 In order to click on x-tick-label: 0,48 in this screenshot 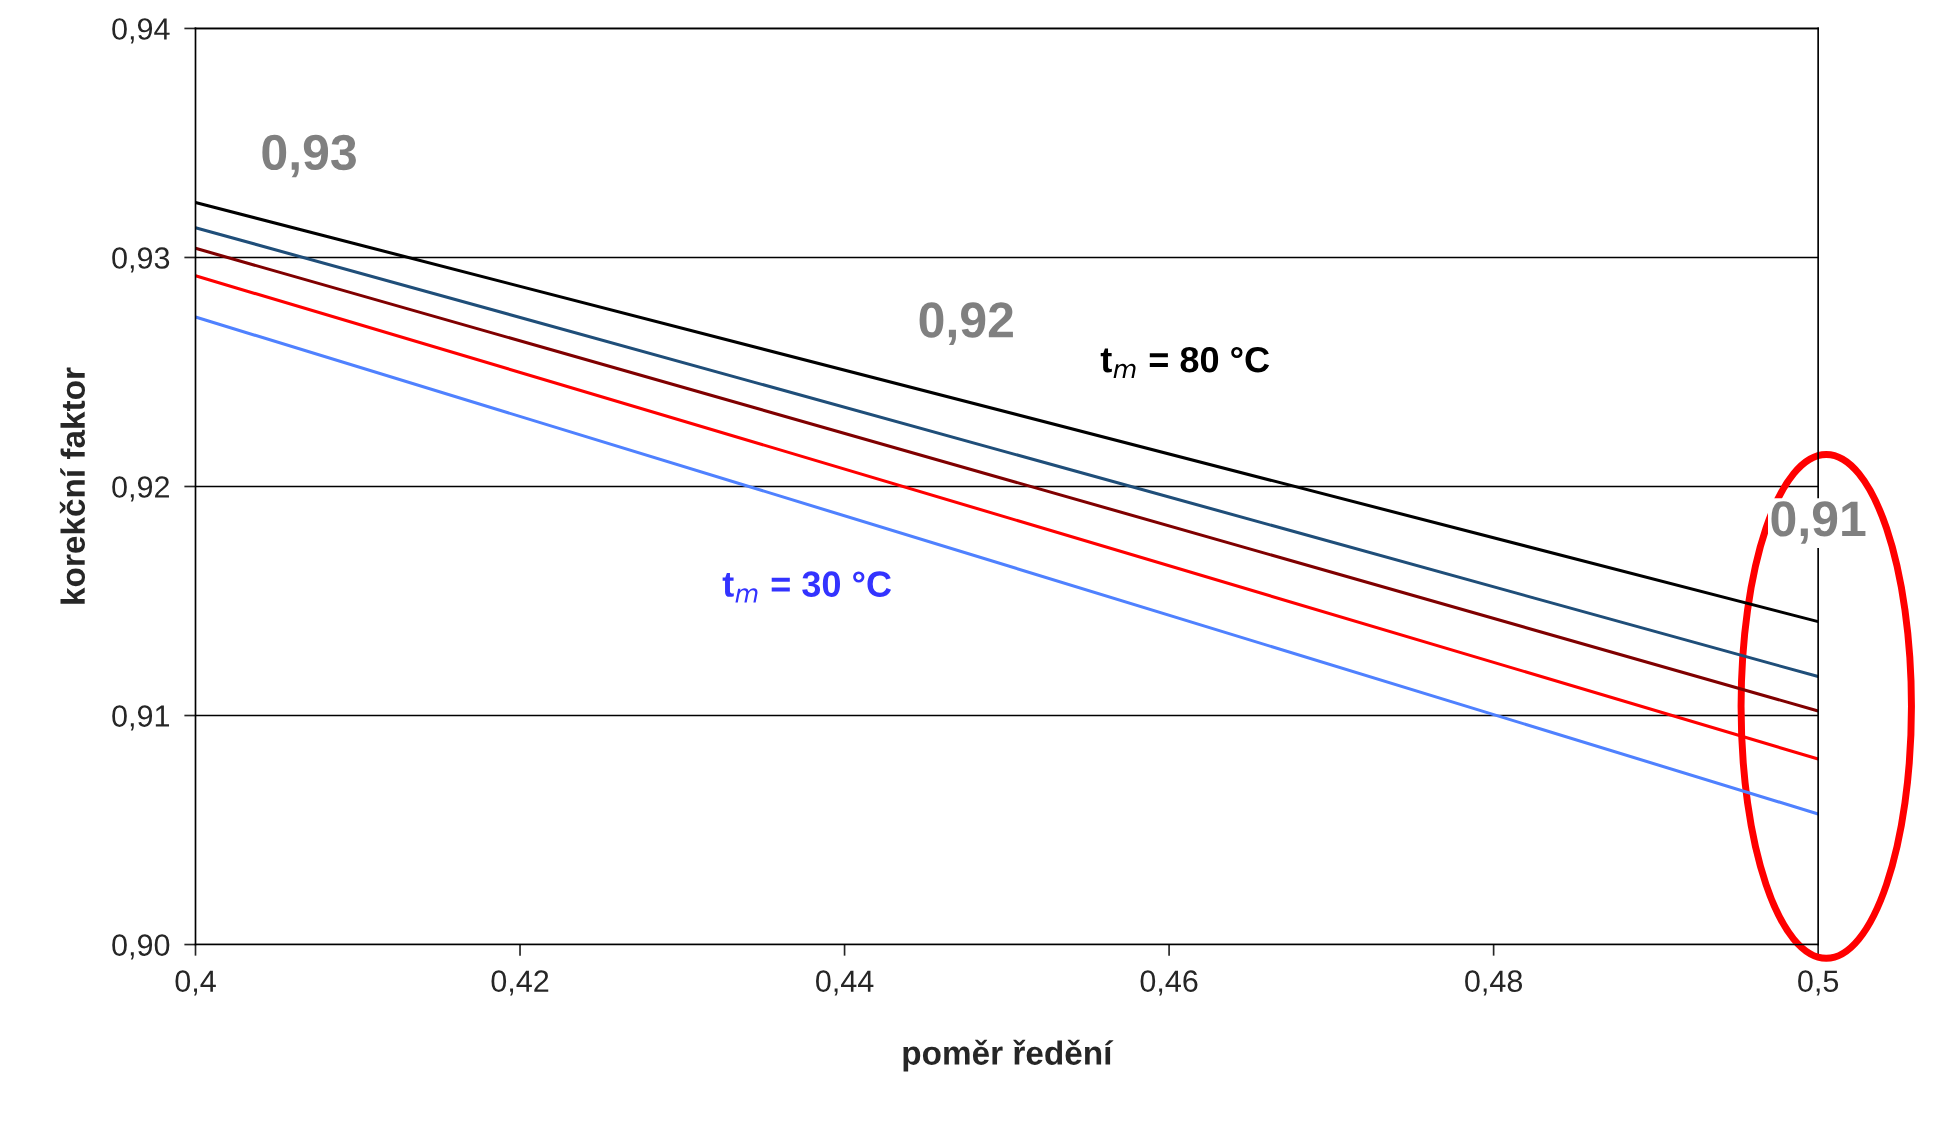, I will do `click(1494, 983)`.